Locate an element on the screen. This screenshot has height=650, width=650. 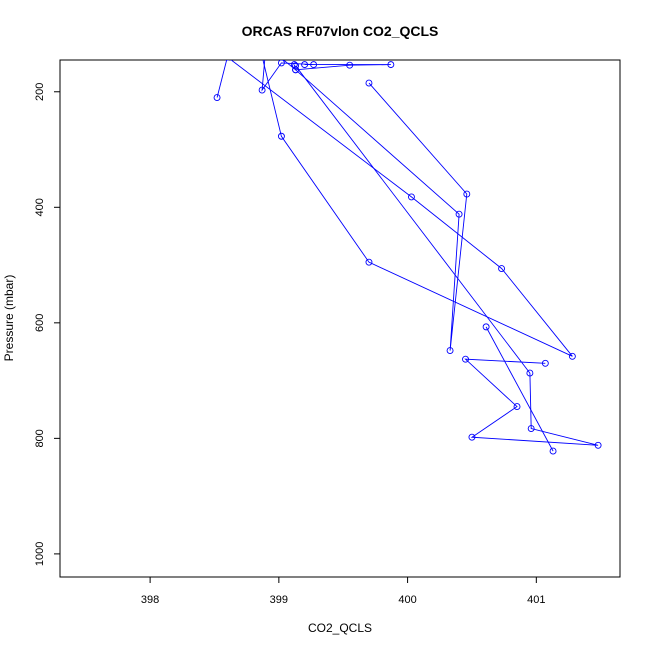
chart-title: ORCAS RF07vlon CO2_QCLS is located at coordinates (340, 31).